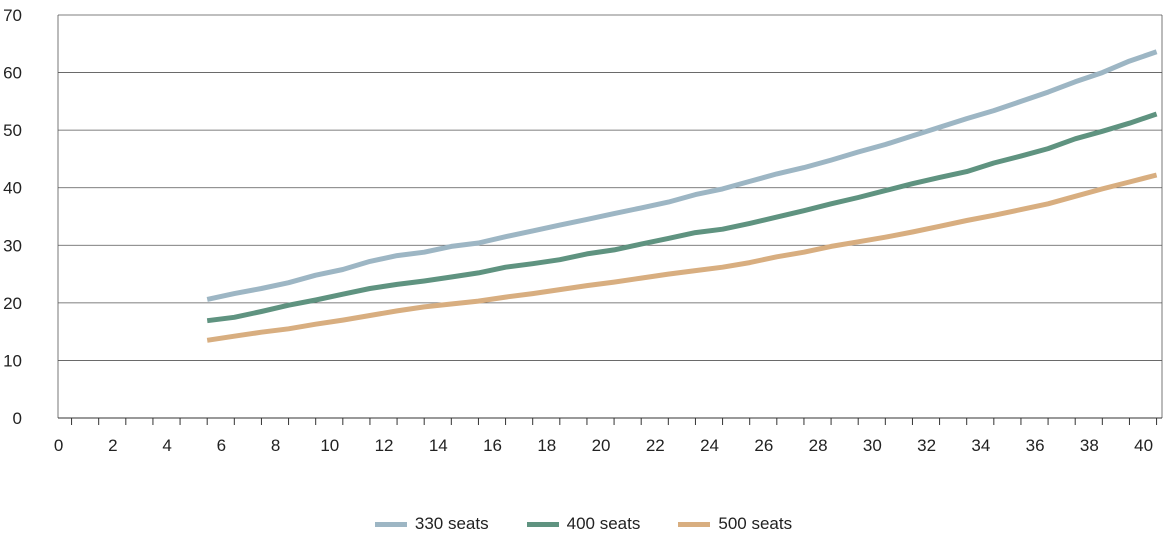 The height and width of the screenshot is (548, 1167). I want to click on legend-label-400-seats: 400 seats, so click(603, 523).